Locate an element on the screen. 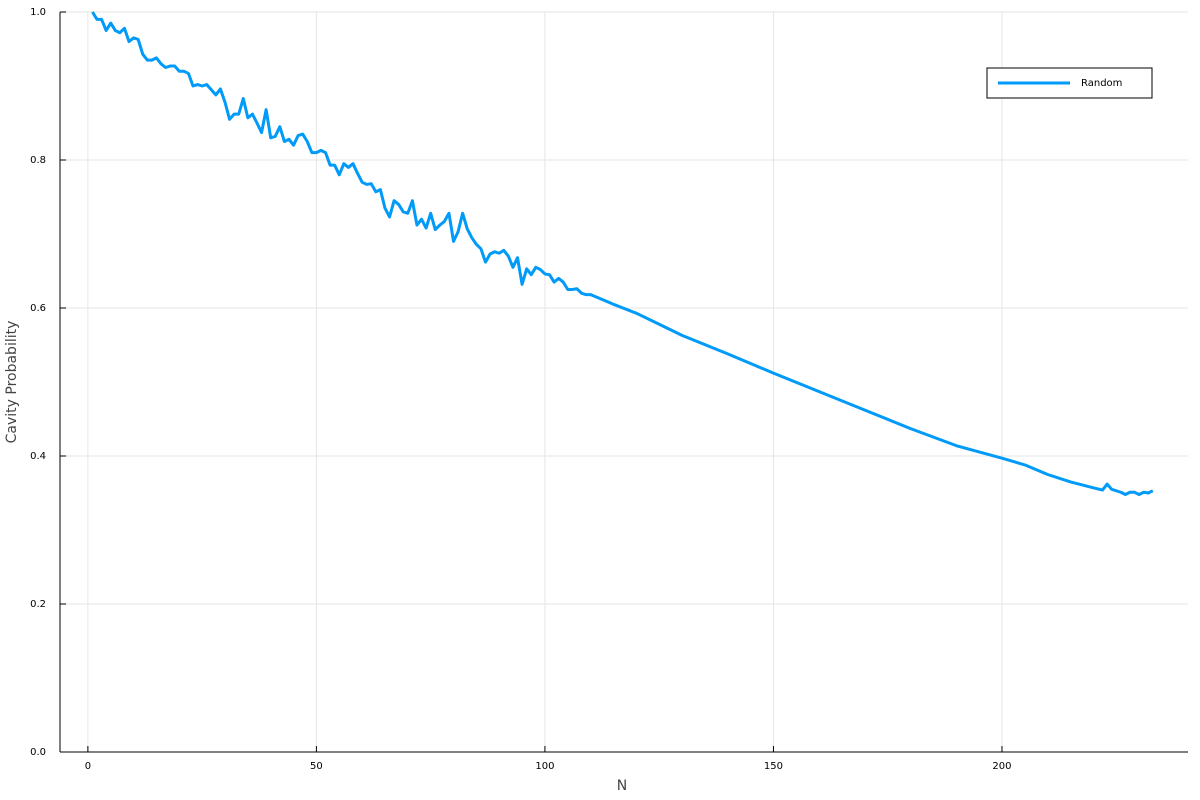 The width and height of the screenshot is (1200, 800). x-tick-label: 100 is located at coordinates (544, 766).